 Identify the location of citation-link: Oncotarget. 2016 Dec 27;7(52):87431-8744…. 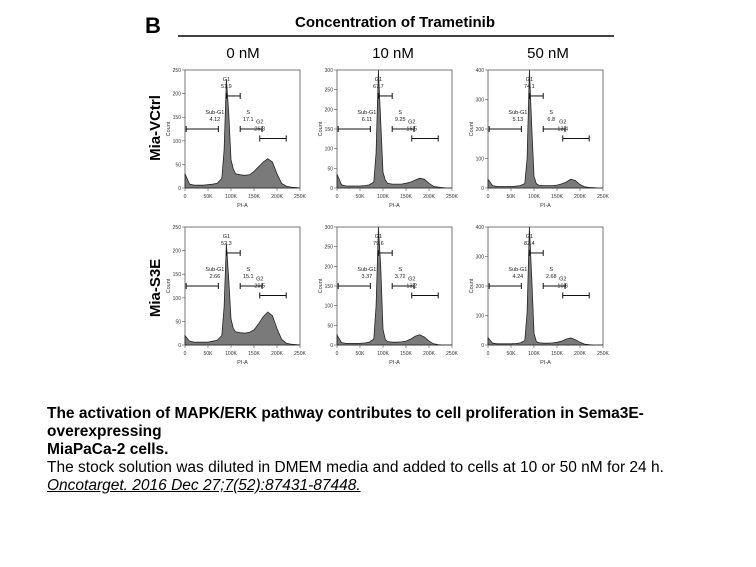
(204, 485).